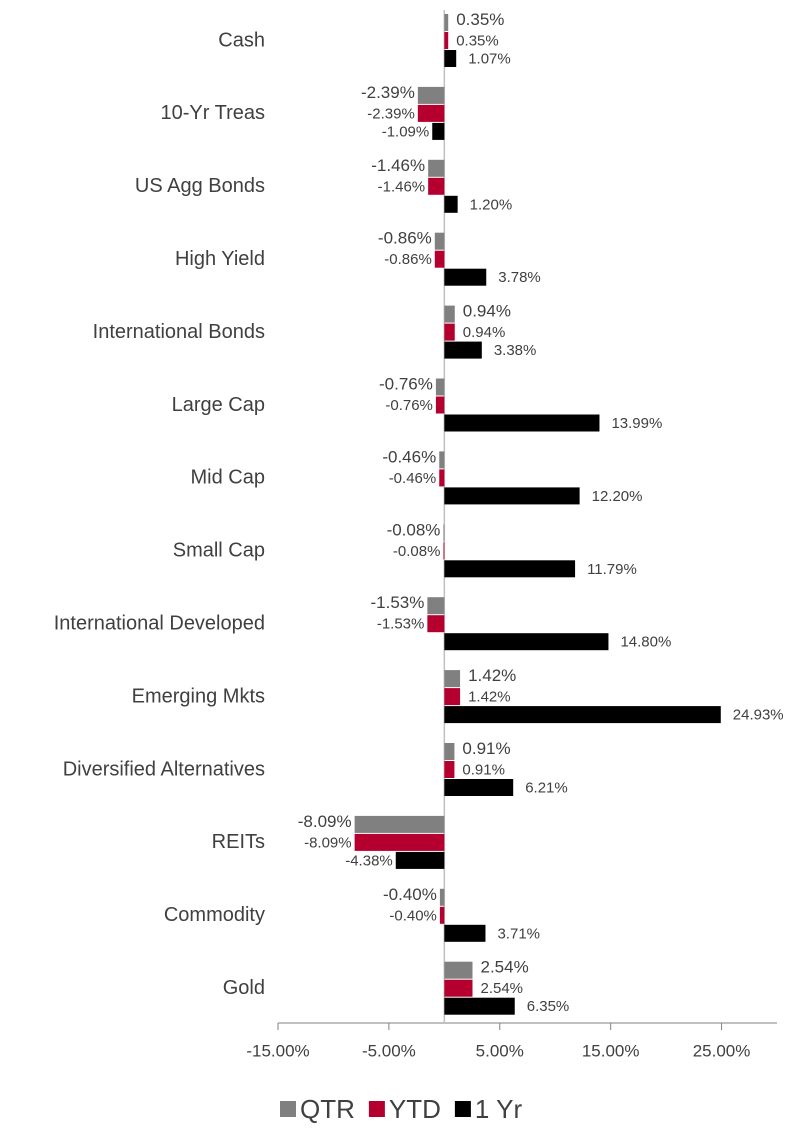 This screenshot has width=799, height=1129. I want to click on value-label: 11.79%, so click(612, 569).